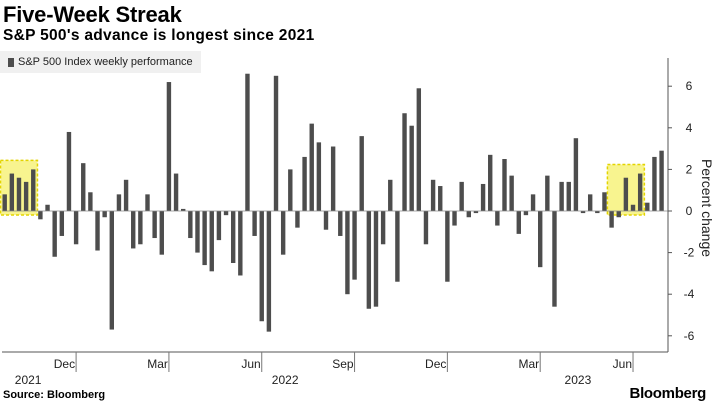  What do you see at coordinates (250, 364) in the screenshot?
I see `x-tick-label-2: Jun` at bounding box center [250, 364].